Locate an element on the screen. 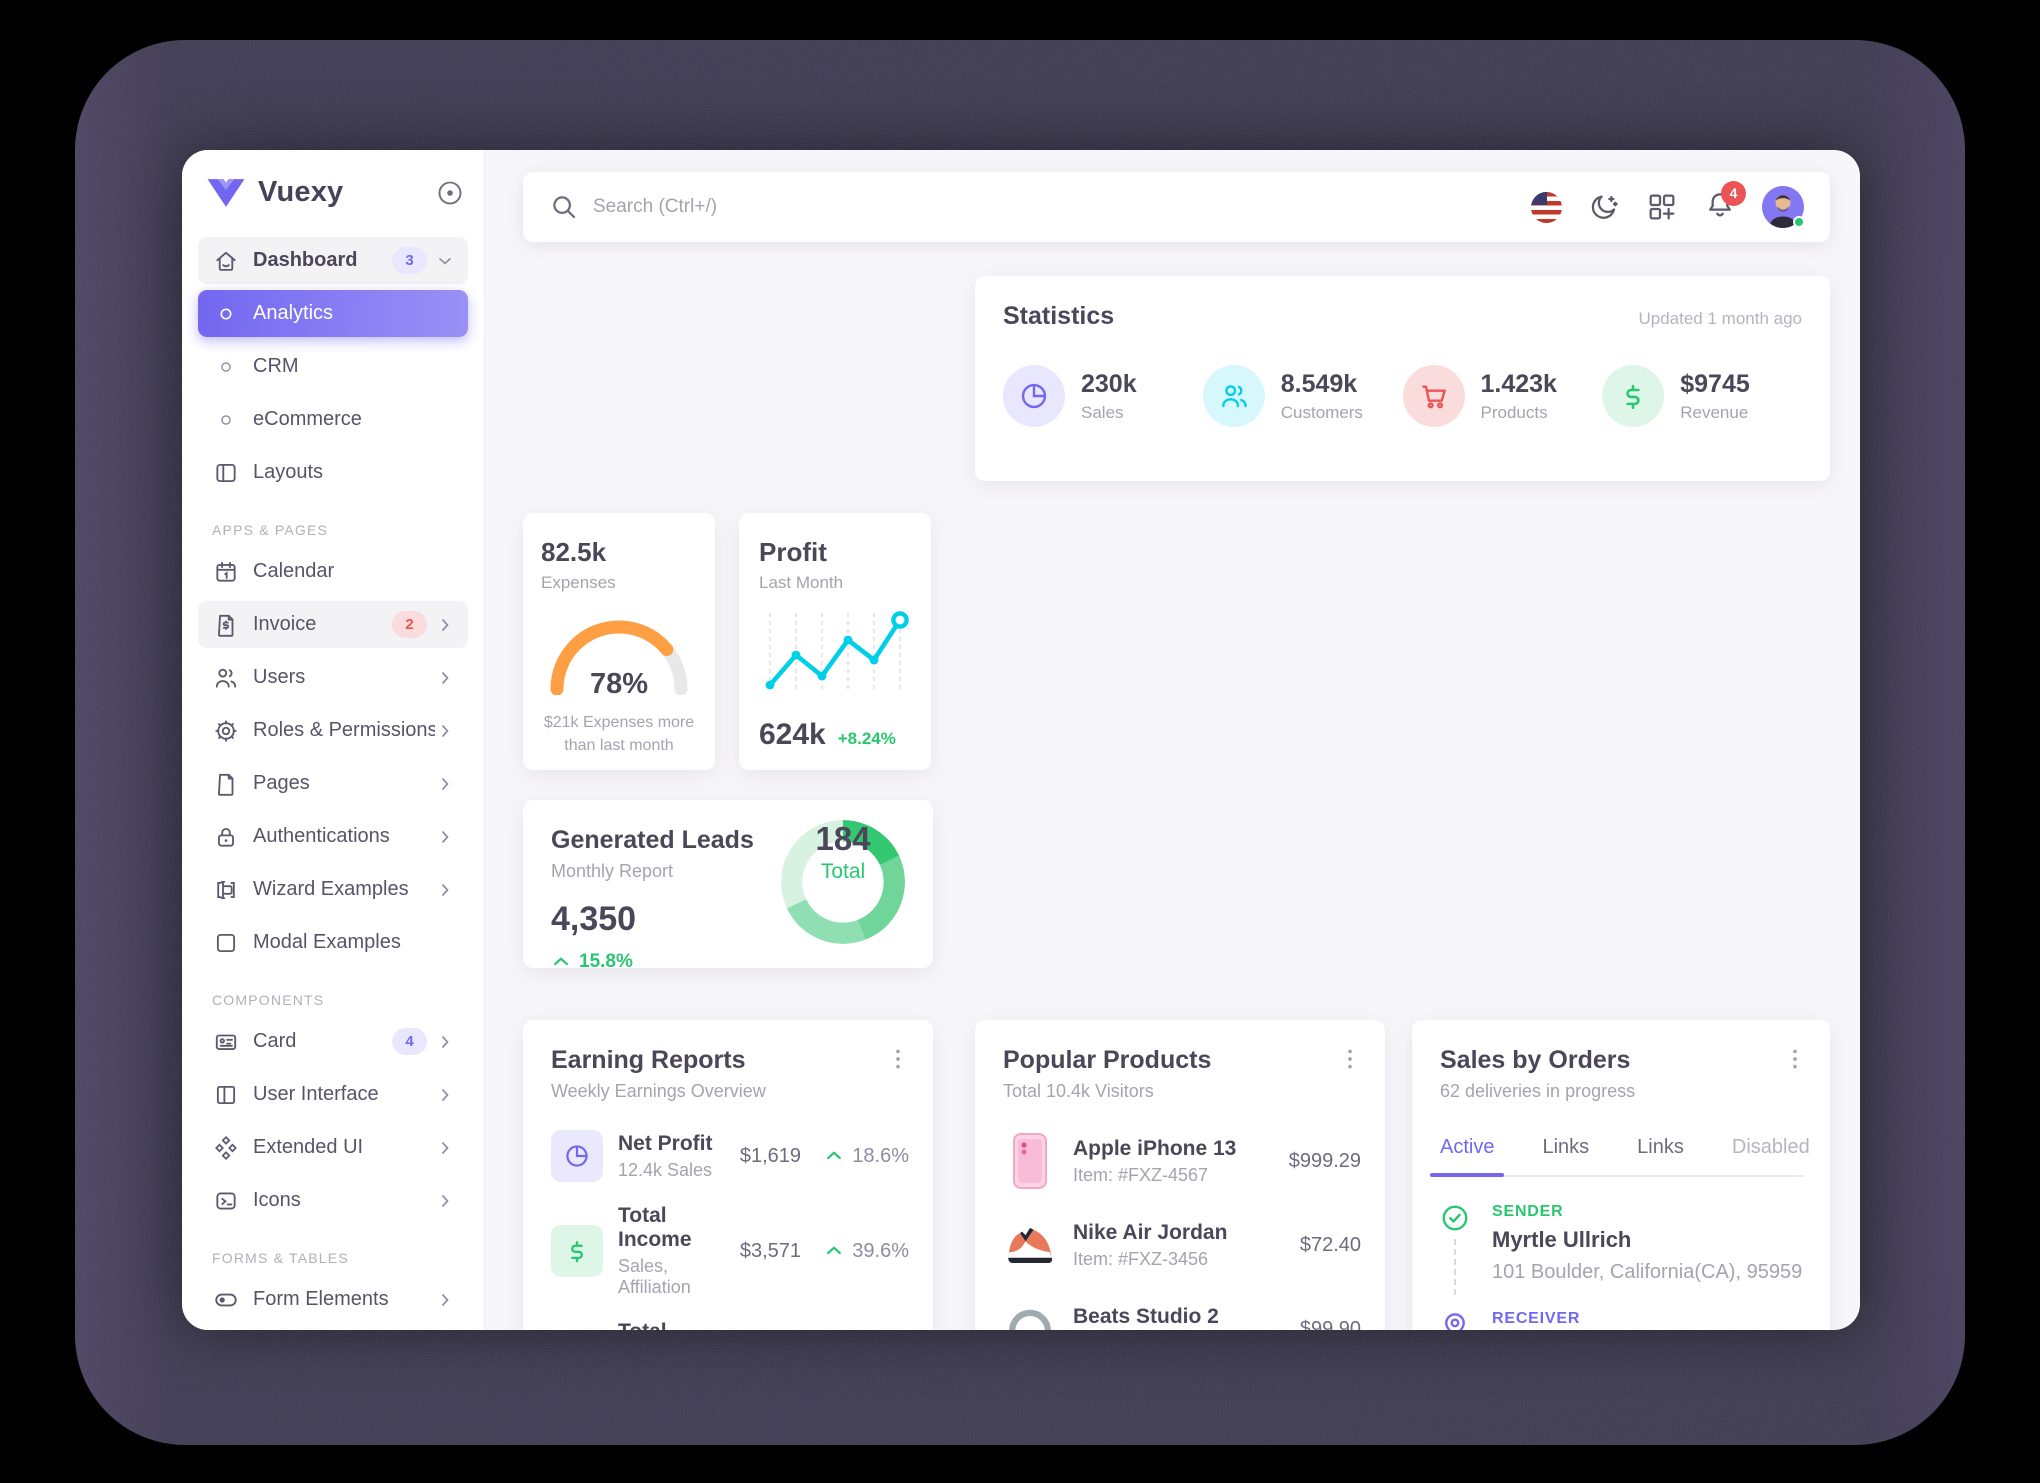  dollar-icon is located at coordinates (577, 1251).